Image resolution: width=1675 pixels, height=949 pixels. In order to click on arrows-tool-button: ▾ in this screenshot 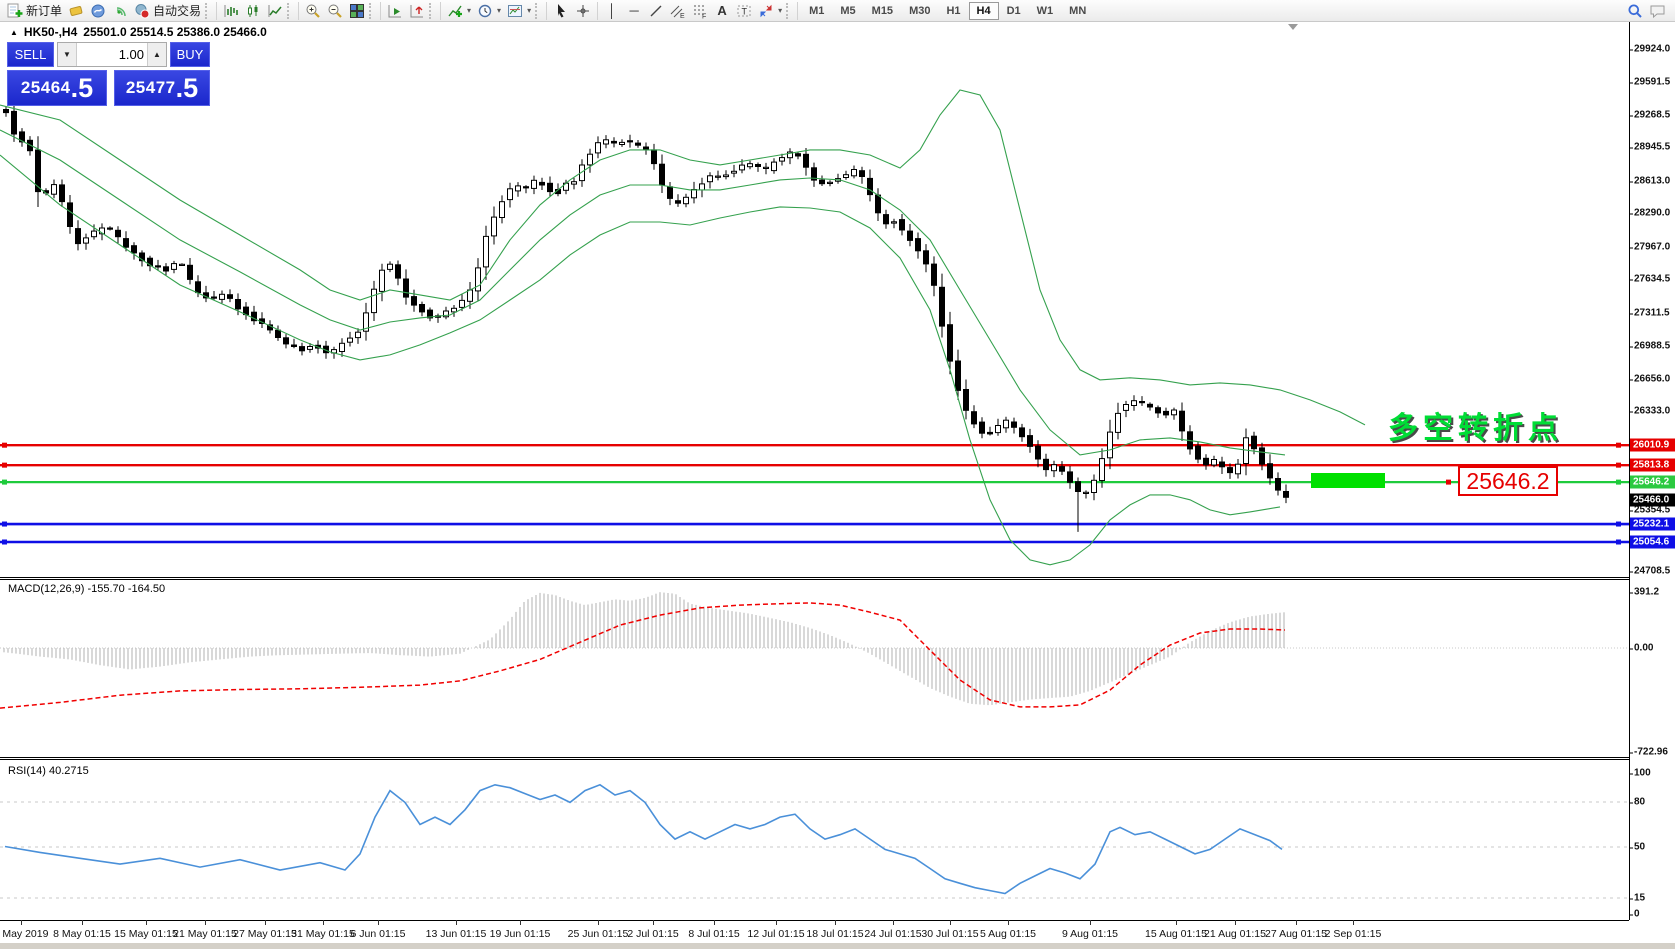, I will do `click(770, 11)`.